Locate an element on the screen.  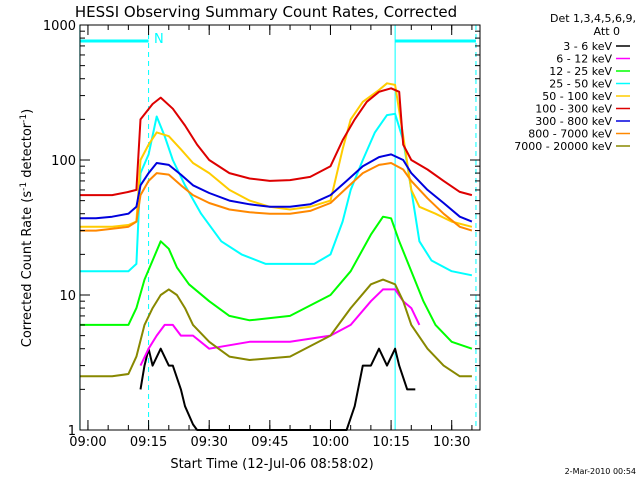
night-marker-label: N is located at coordinates (159, 39).